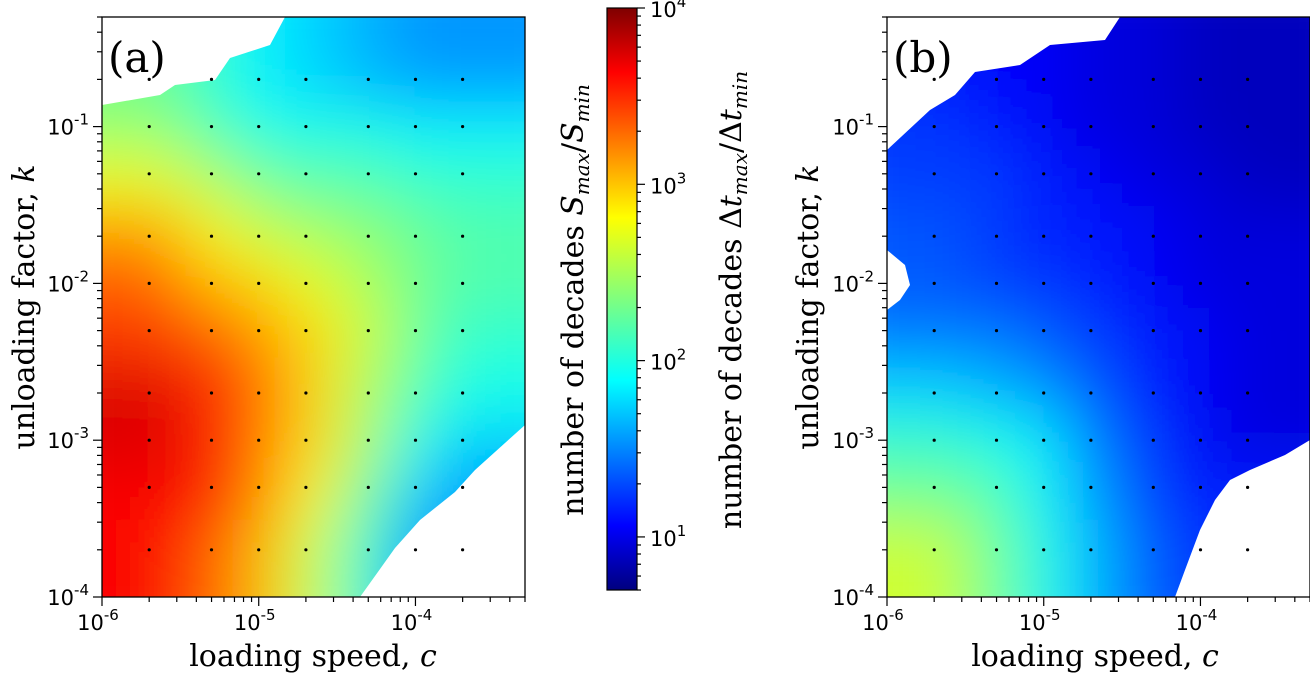 This screenshot has width=1310, height=675. Describe the element at coordinates (853, 125) in the screenshot. I see `y-tick-label-b: 10-1` at that location.